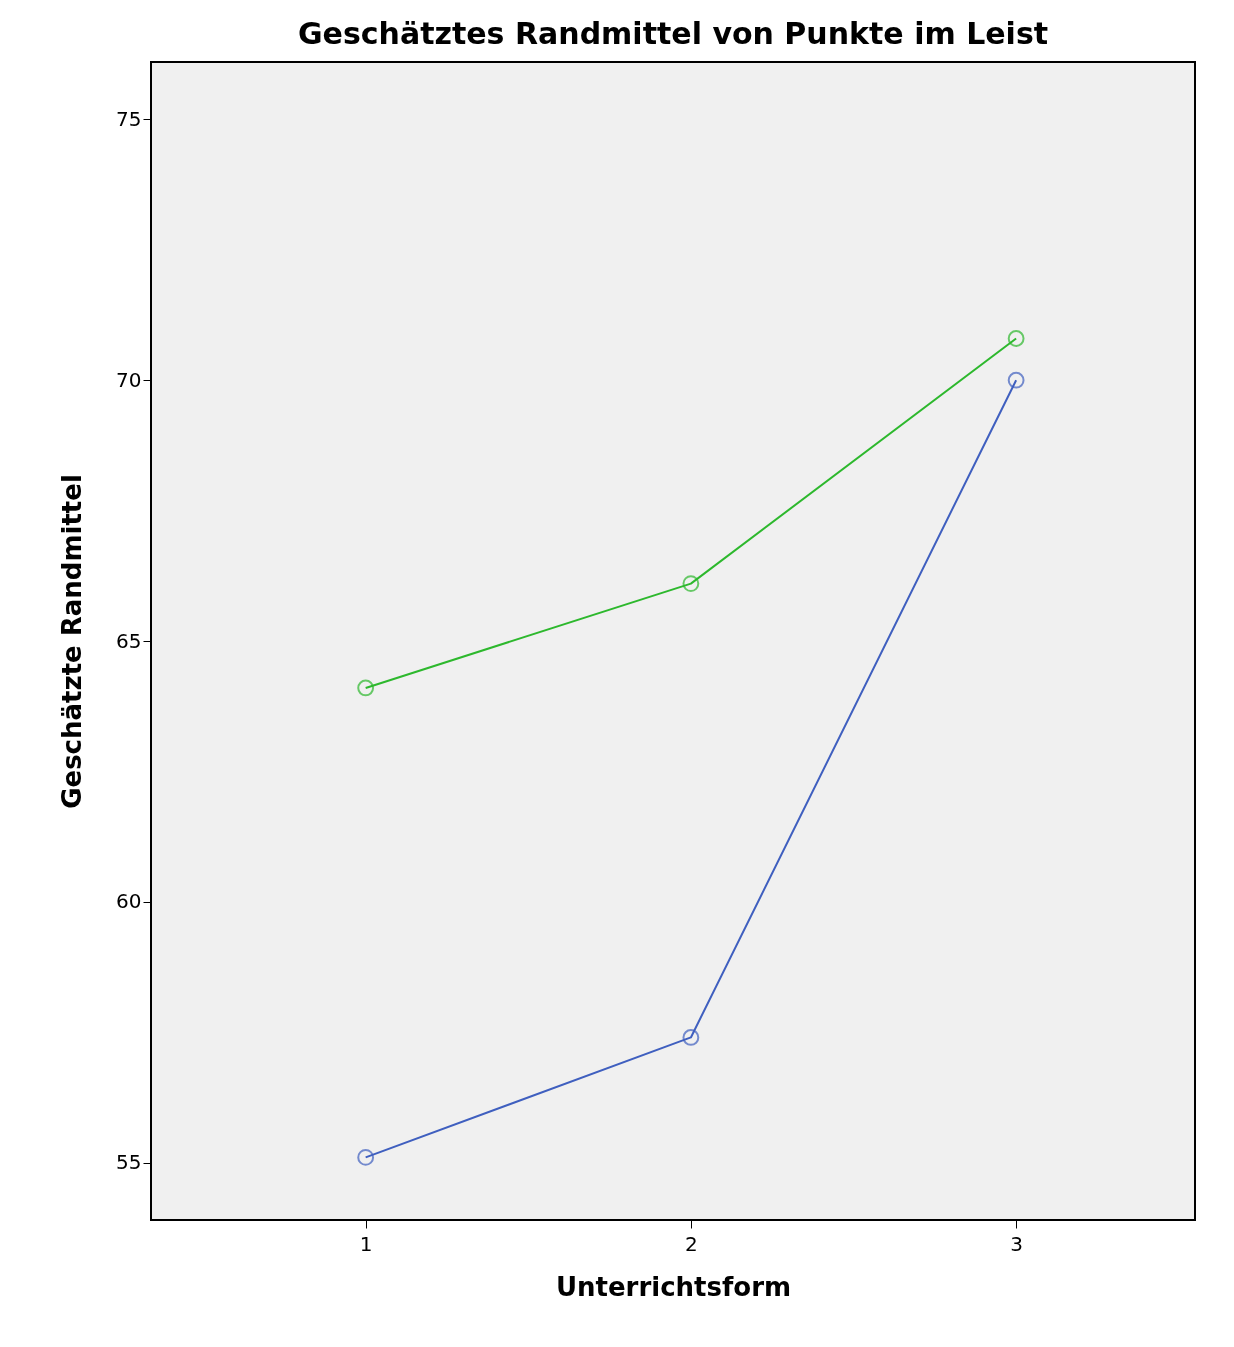 This screenshot has height=1347, width=1234. What do you see at coordinates (129, 640) in the screenshot?
I see `y-tick-label: 65` at bounding box center [129, 640].